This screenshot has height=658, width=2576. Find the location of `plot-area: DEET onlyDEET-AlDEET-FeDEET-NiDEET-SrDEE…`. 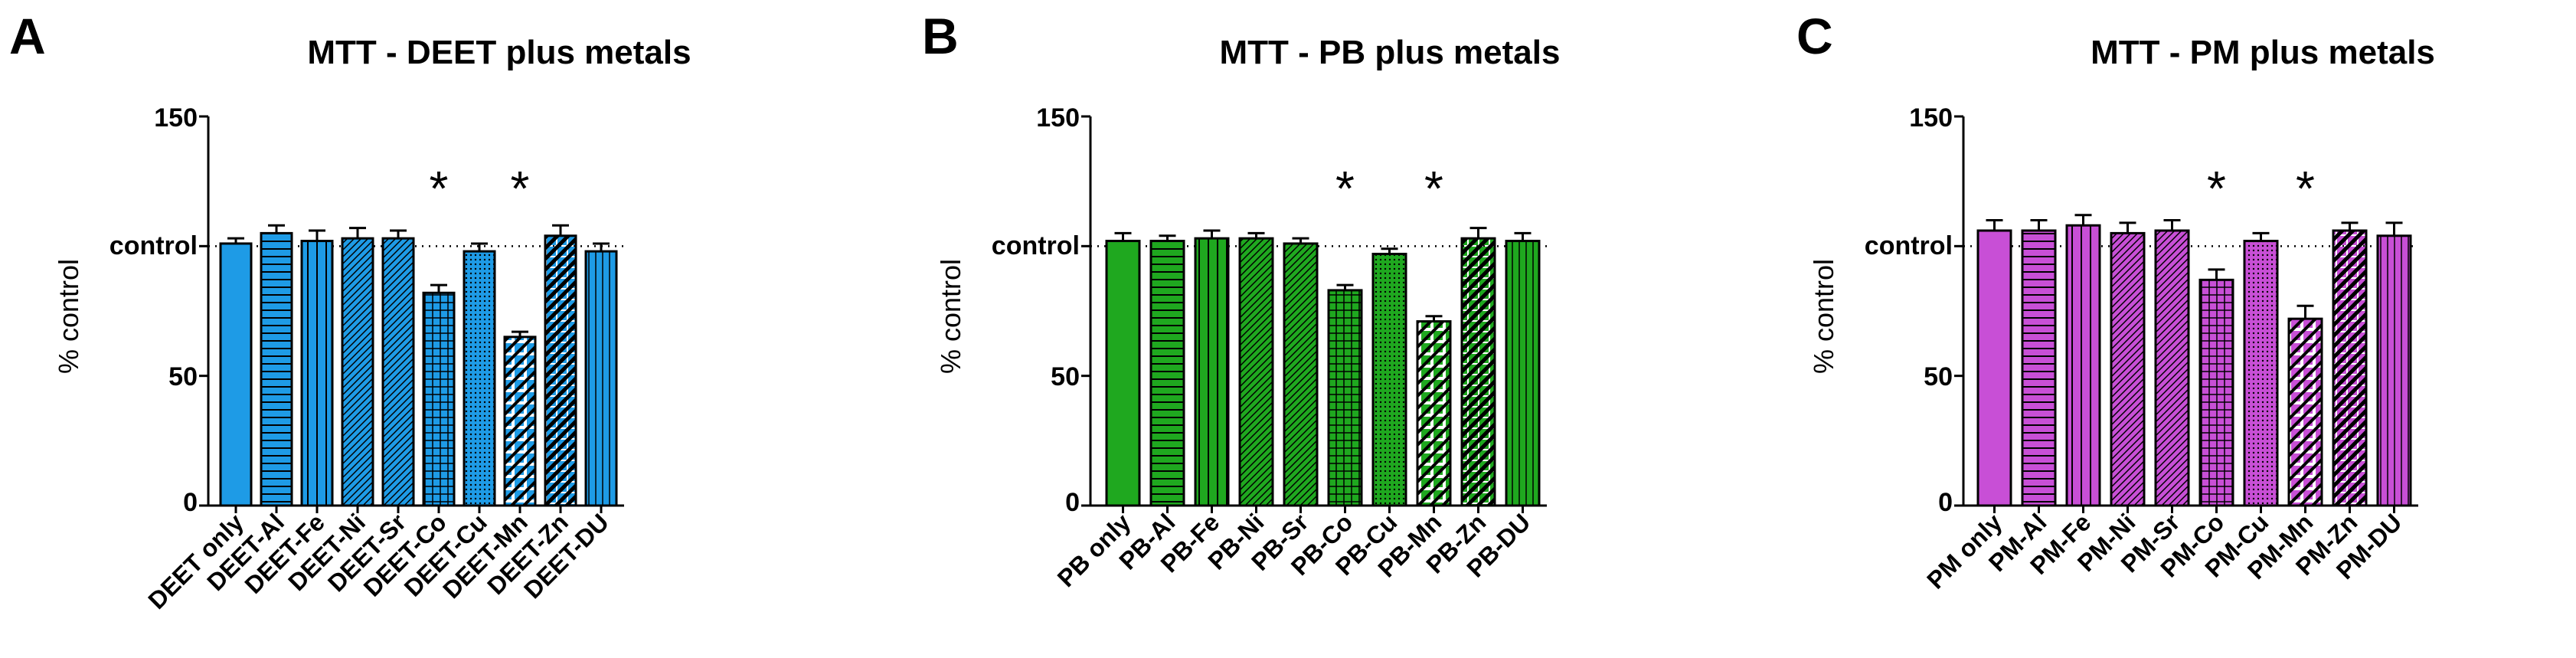

plot-area: DEET onlyDEET-AlDEET-FeDEET-NiDEET-SrDEE… is located at coordinates (383, 364).